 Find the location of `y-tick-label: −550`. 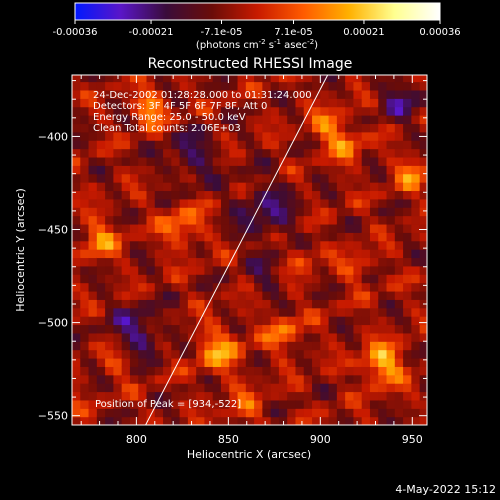

y-tick-label: −550 is located at coordinates (53, 416).